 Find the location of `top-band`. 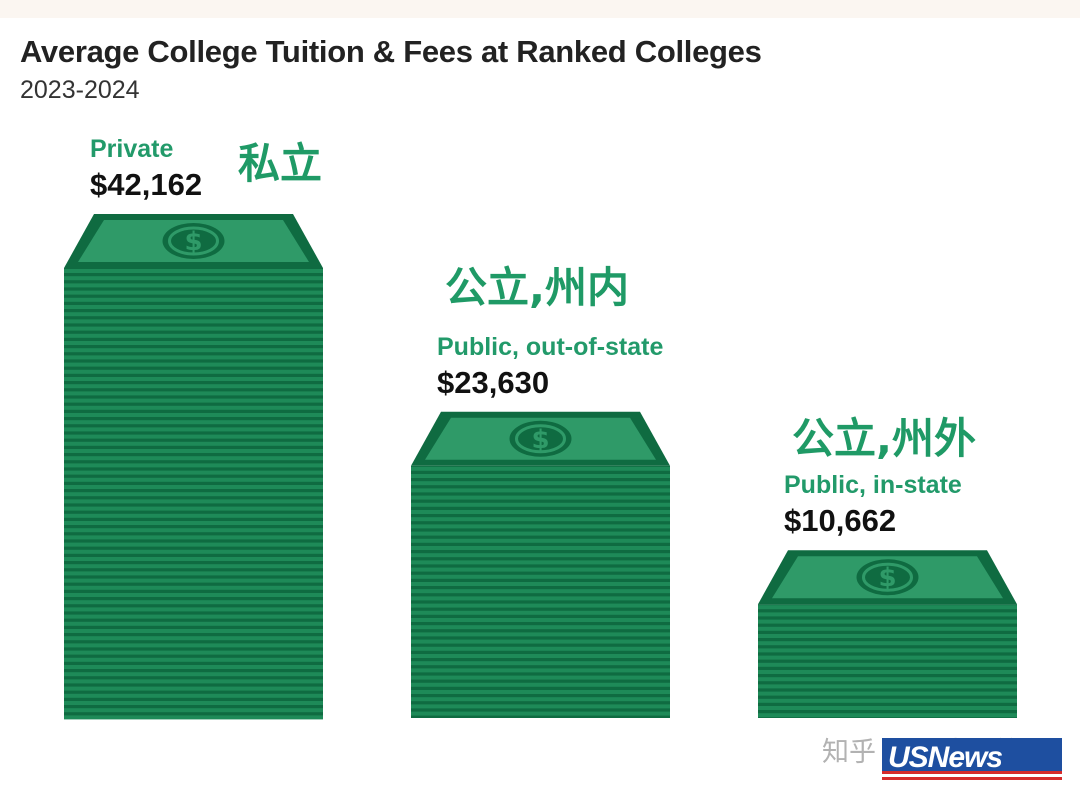

top-band is located at coordinates (540, 9).